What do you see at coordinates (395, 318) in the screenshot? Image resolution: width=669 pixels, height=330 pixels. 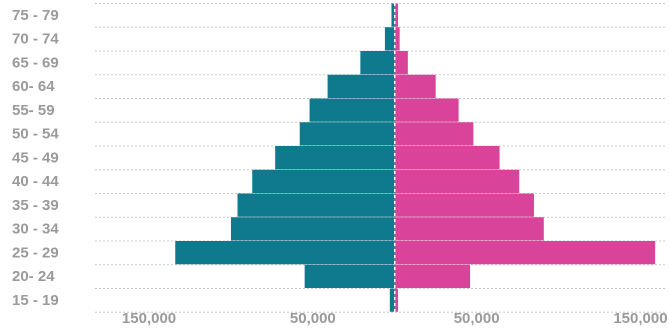 I see `x-tick-labels: 150,000 50,000 50,000 150,000` at bounding box center [395, 318].